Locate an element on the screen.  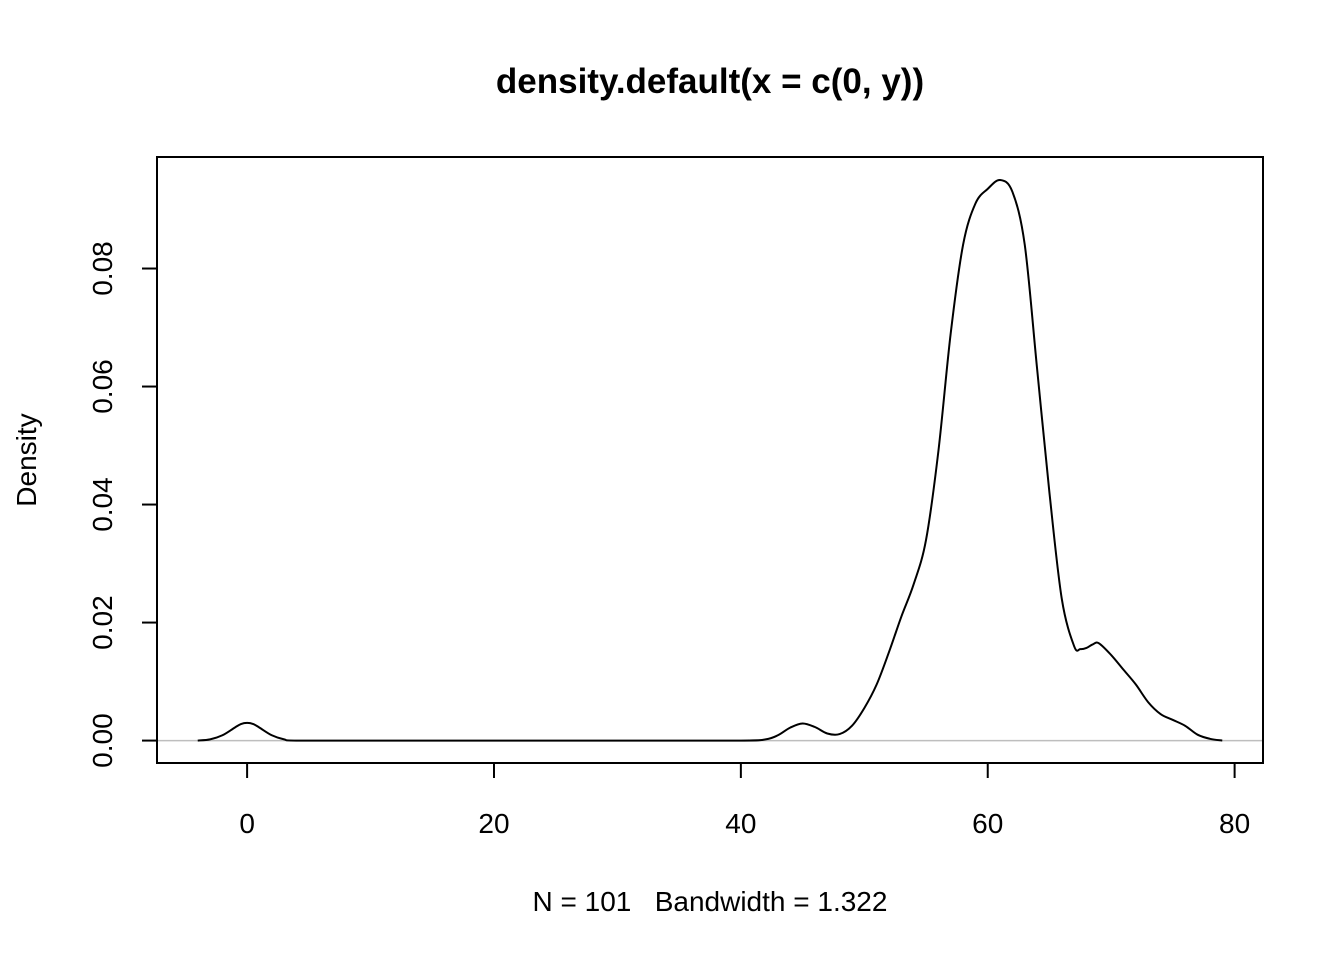
y-tick-label: 0.08 is located at coordinates (102, 268).